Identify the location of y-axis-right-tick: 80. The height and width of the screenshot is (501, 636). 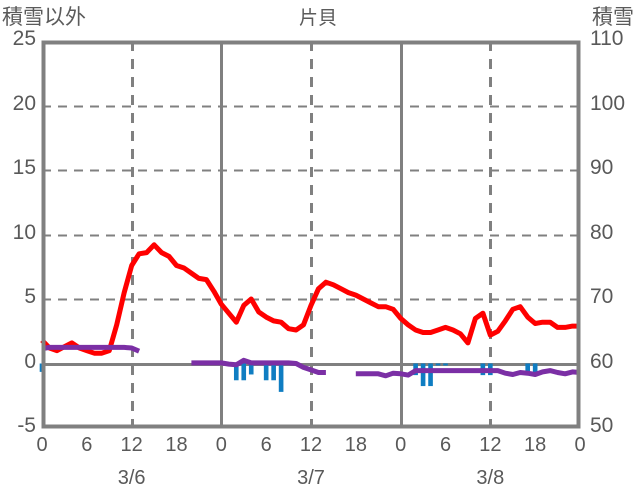
(602, 232).